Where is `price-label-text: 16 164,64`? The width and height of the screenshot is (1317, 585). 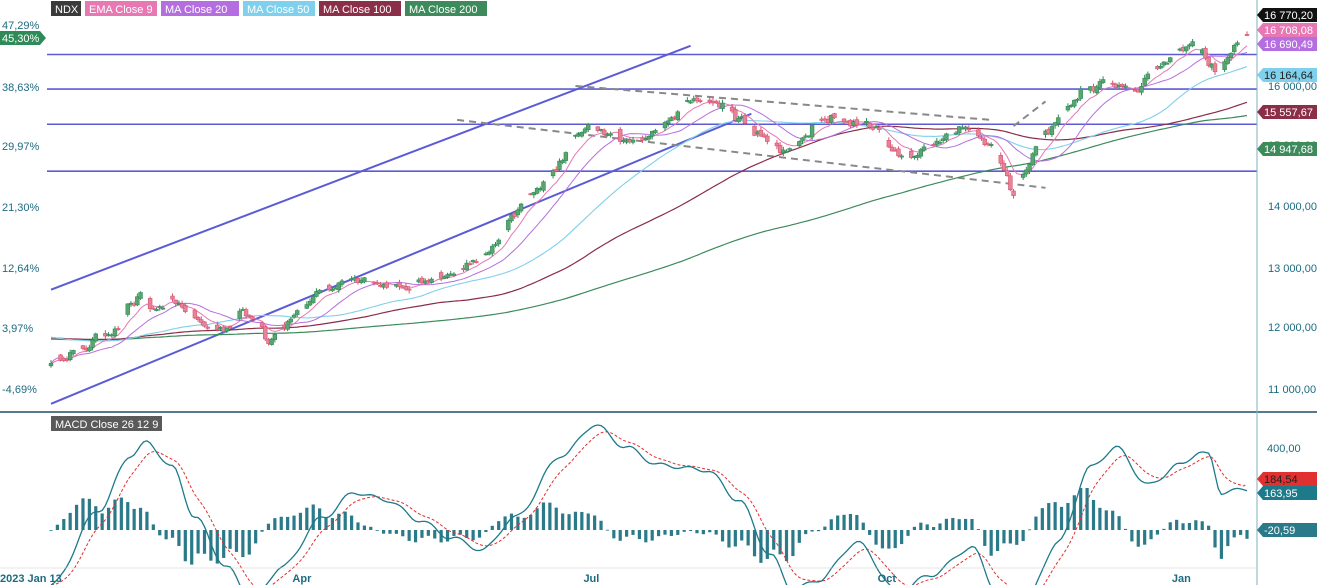
price-label-text: 16 164,64 is located at coordinates (1288, 76).